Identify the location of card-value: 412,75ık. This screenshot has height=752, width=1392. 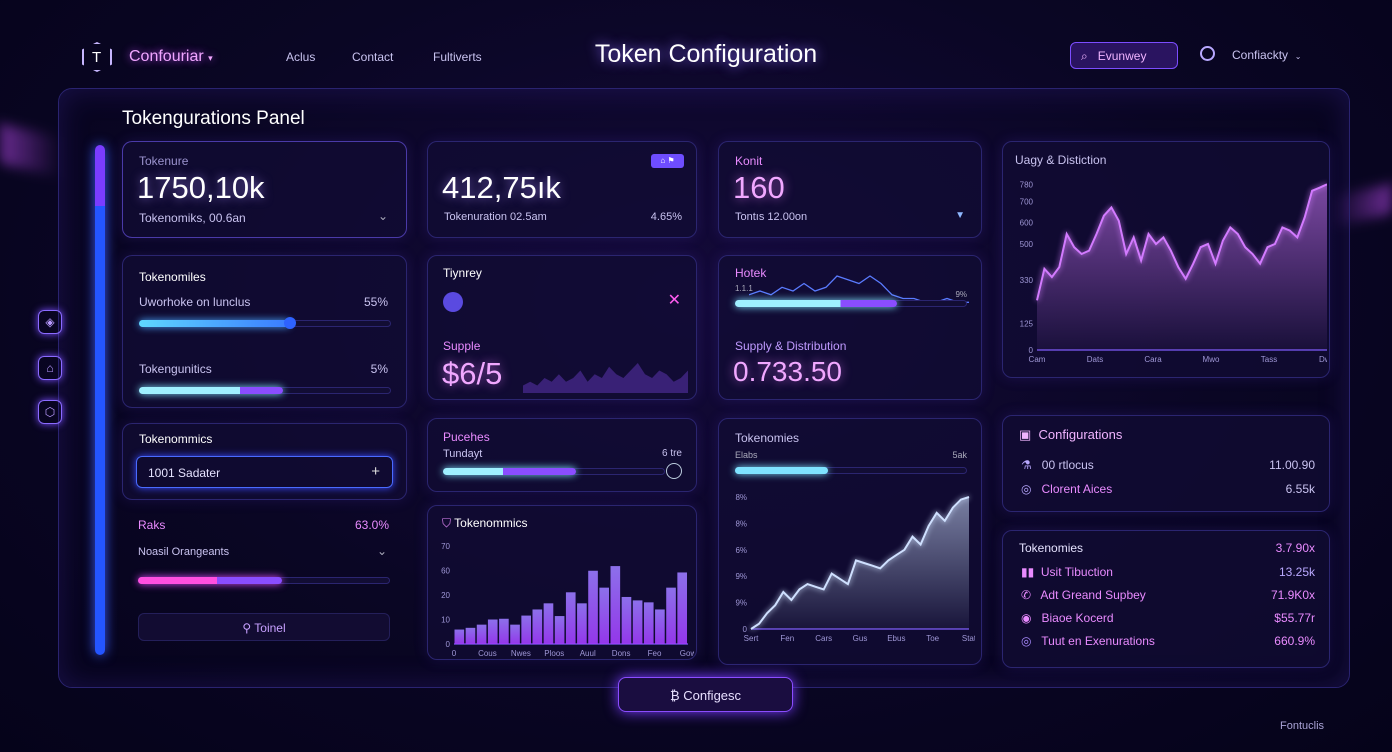
(501, 187).